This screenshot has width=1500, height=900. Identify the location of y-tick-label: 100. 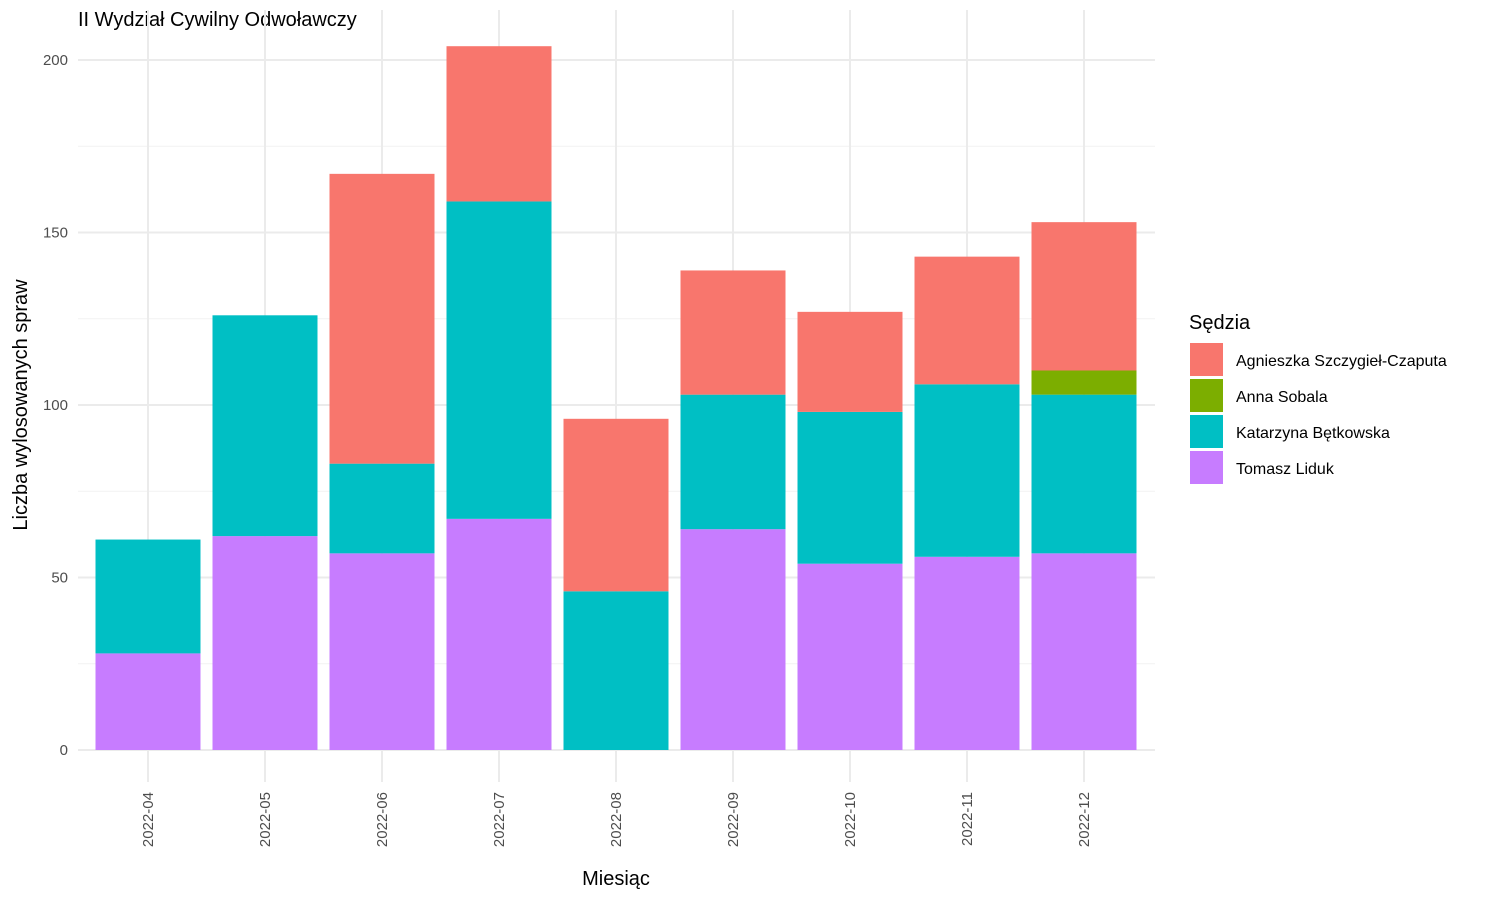
(55, 405).